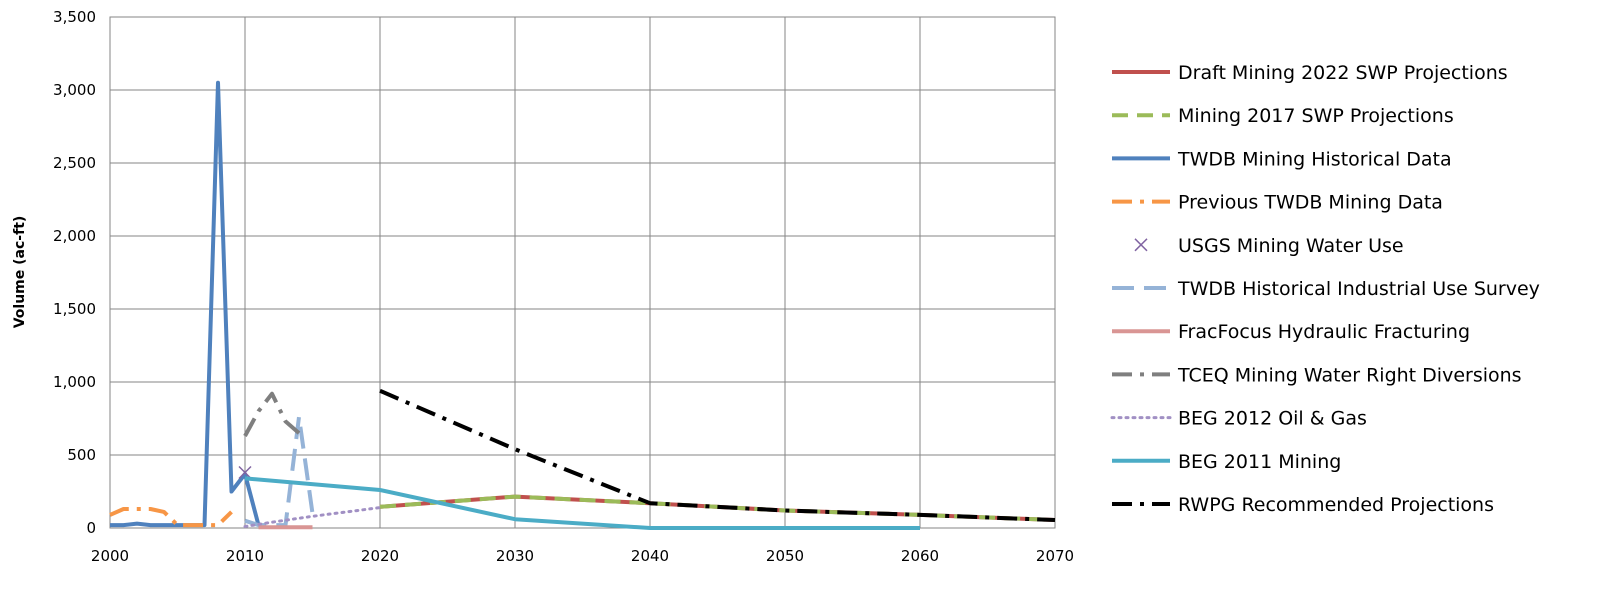 This screenshot has height=591, width=1615. I want to click on legend-item-previous-twdb-mining-data: Previous TWDB Mining Data, so click(1277, 203).